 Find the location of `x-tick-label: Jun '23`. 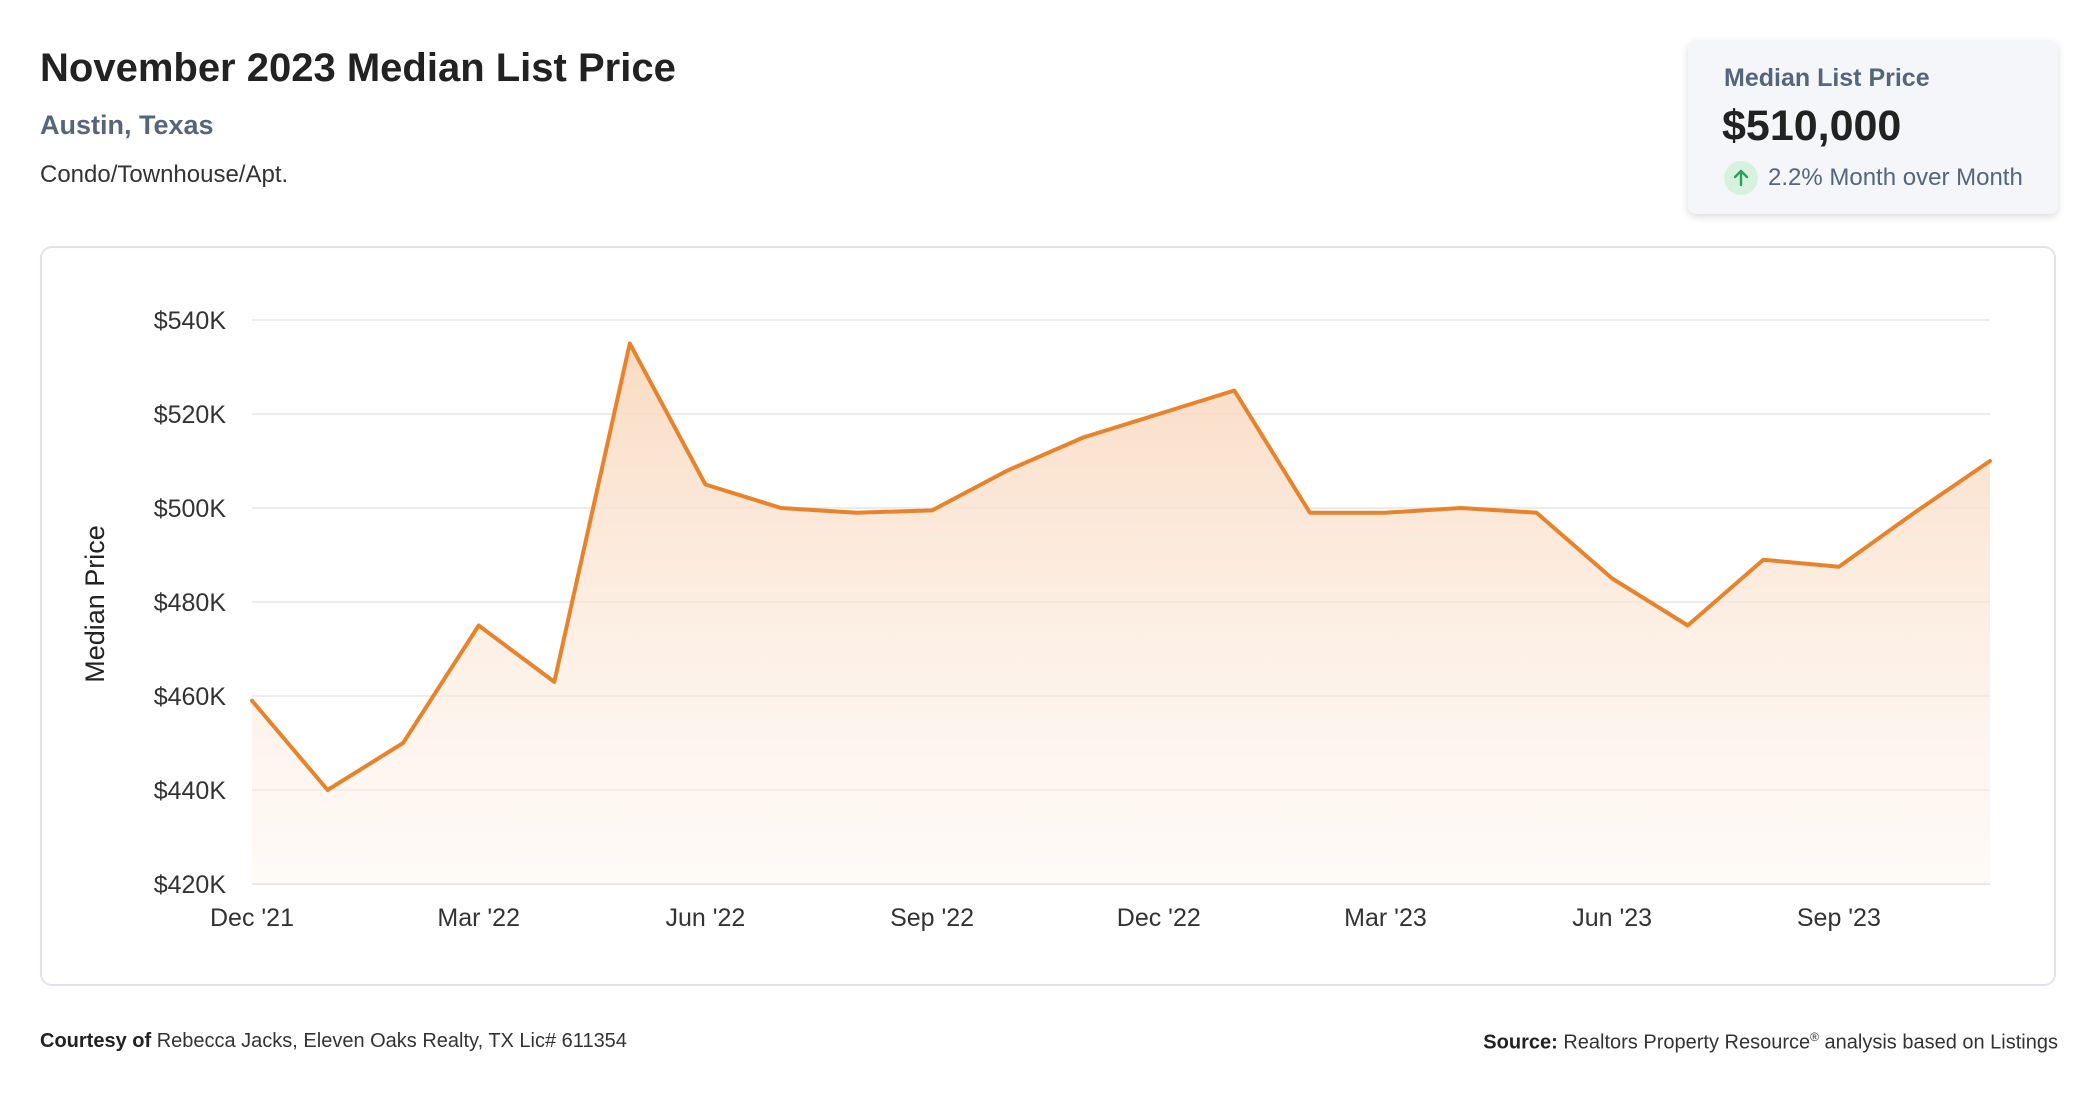

x-tick-label: Jun '23 is located at coordinates (1612, 918).